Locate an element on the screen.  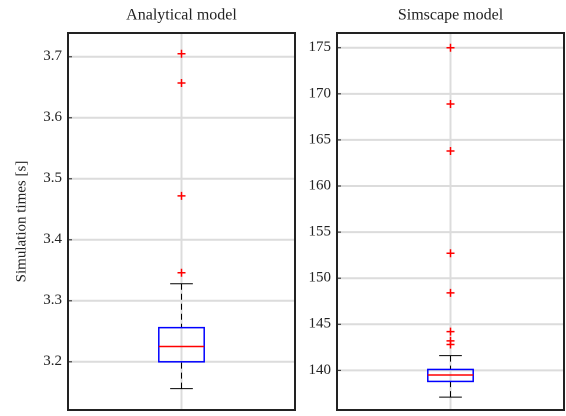
y-tick-label: 3.6 is located at coordinates (52, 117).